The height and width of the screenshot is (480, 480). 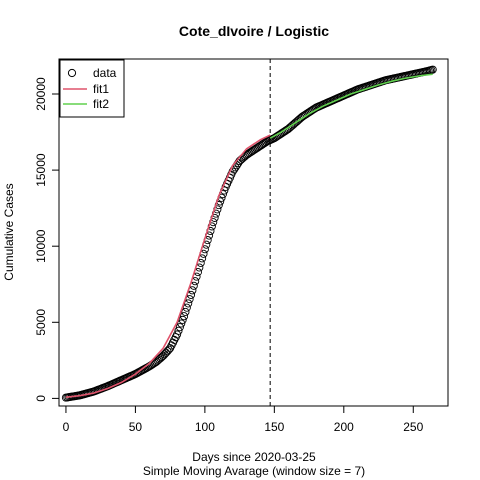 What do you see at coordinates (254, 471) in the screenshot?
I see `x-axis-sublabel: Simple Moving Avarage (window size = 7)` at bounding box center [254, 471].